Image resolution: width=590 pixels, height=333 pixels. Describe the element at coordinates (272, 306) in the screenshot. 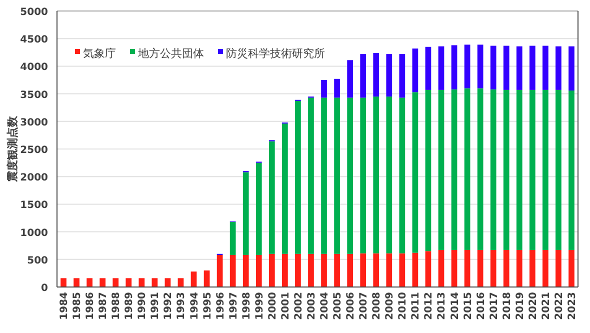

I see `x-tick-label: 2000` at that location.